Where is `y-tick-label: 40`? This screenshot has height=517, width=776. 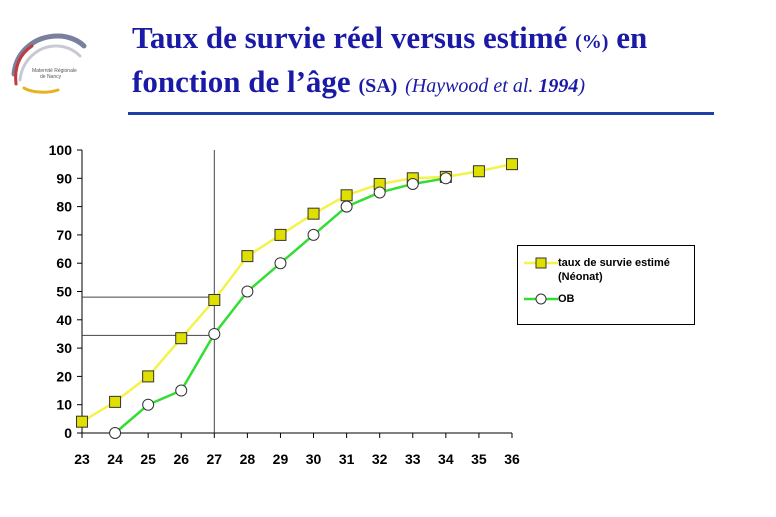
y-tick-label: 40 is located at coordinates (64, 320).